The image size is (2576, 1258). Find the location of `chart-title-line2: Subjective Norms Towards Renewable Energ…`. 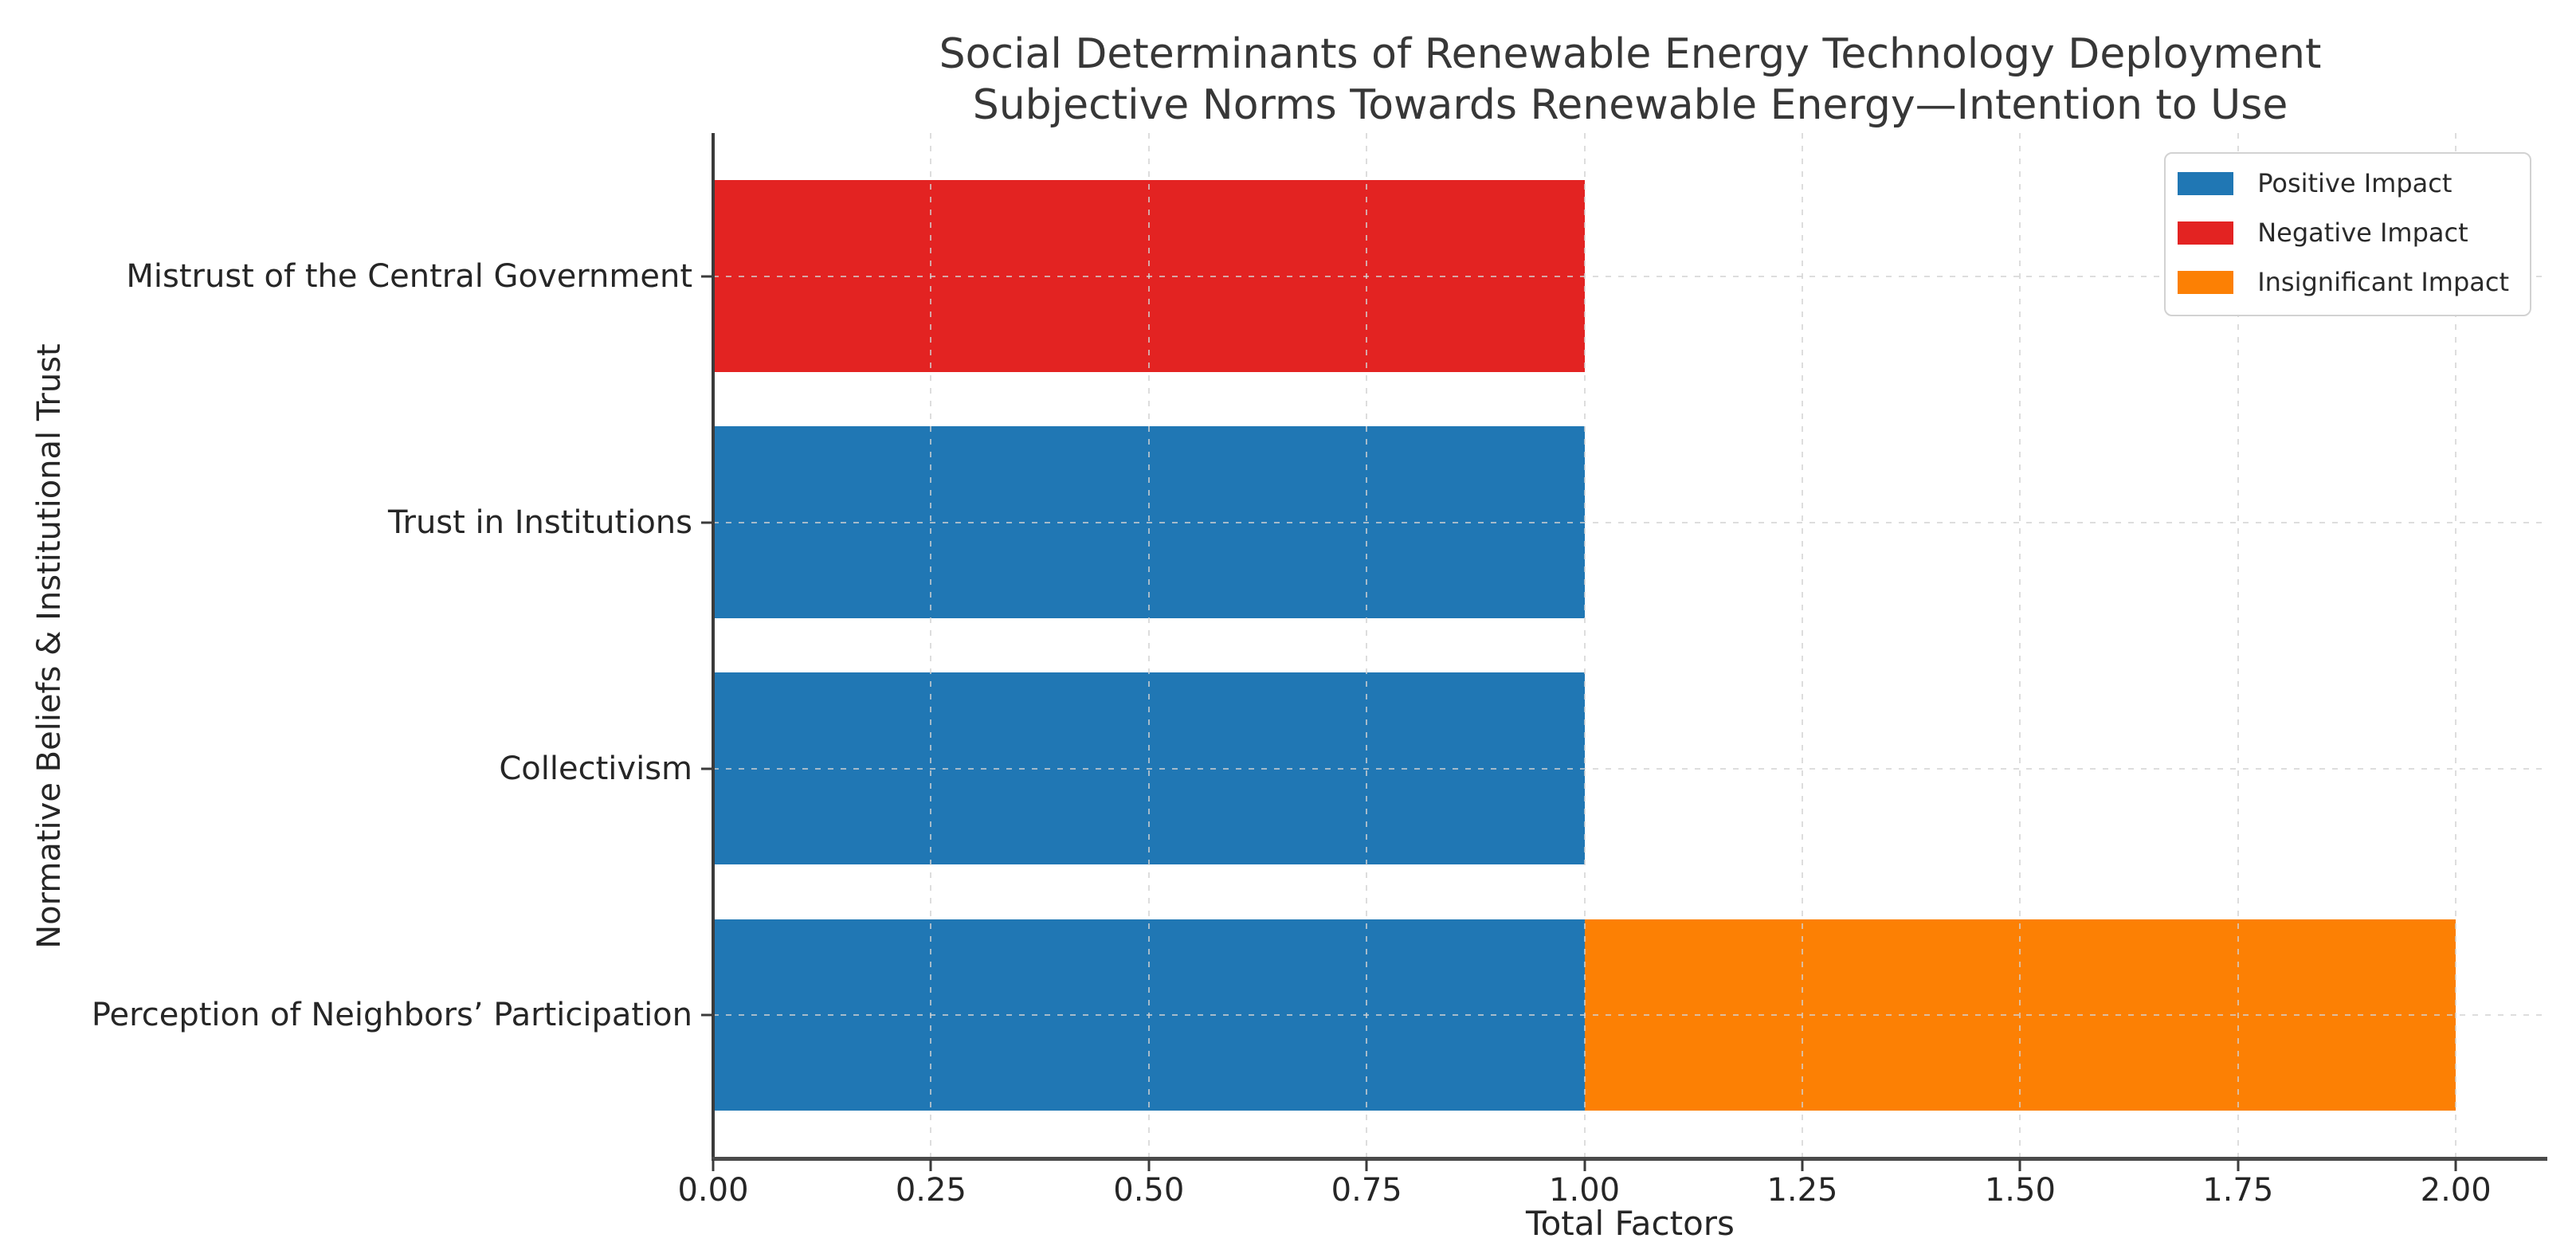

chart-title-line2: Subjective Norms Towards Renewable Energ… is located at coordinates (1630, 105).